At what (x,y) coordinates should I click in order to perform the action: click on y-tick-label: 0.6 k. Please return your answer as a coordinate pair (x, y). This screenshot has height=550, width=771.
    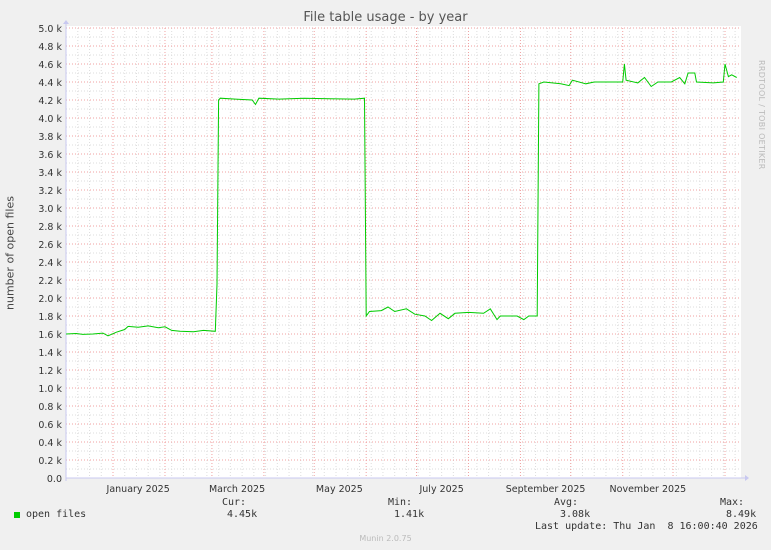
    Looking at the image, I should click on (50, 425).